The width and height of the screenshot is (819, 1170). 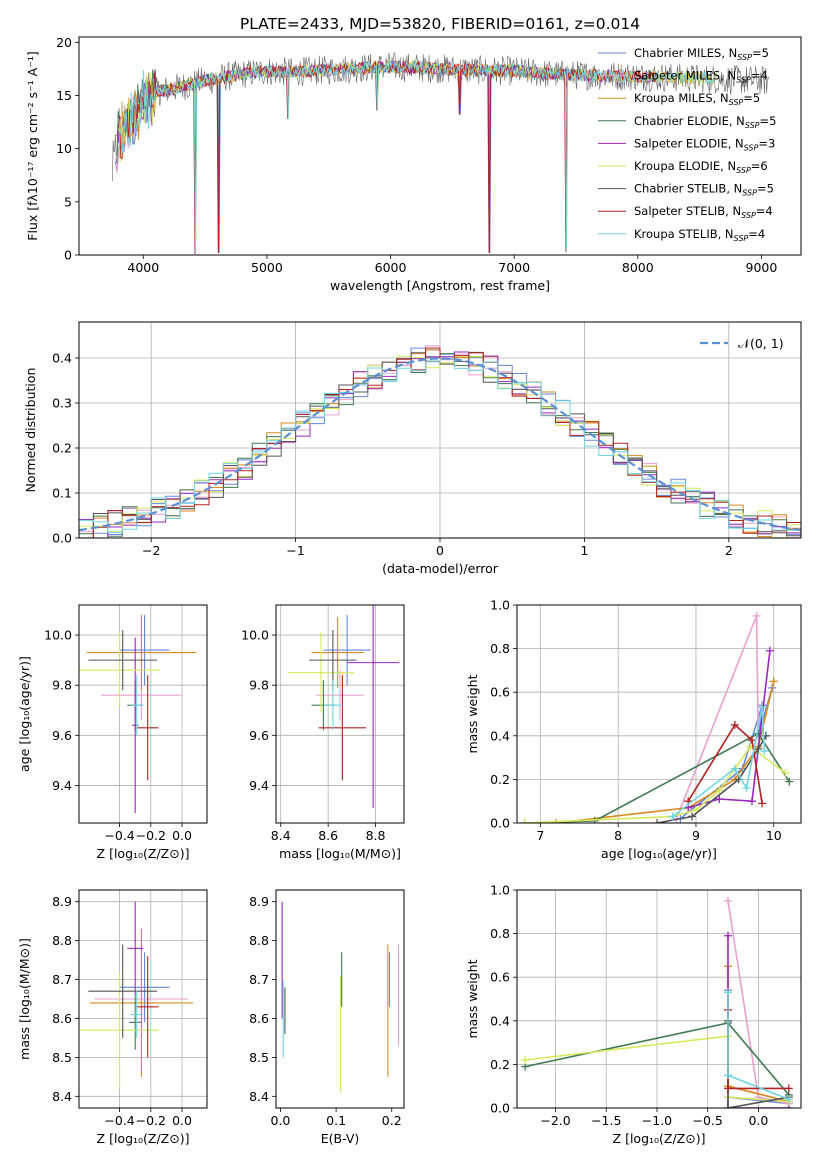 What do you see at coordinates (32, 145) in the screenshot?
I see `y-axis-label: Flux [fλ10⁻¹⁷ erg cm⁻² s⁻¹ A⁻¹]` at bounding box center [32, 145].